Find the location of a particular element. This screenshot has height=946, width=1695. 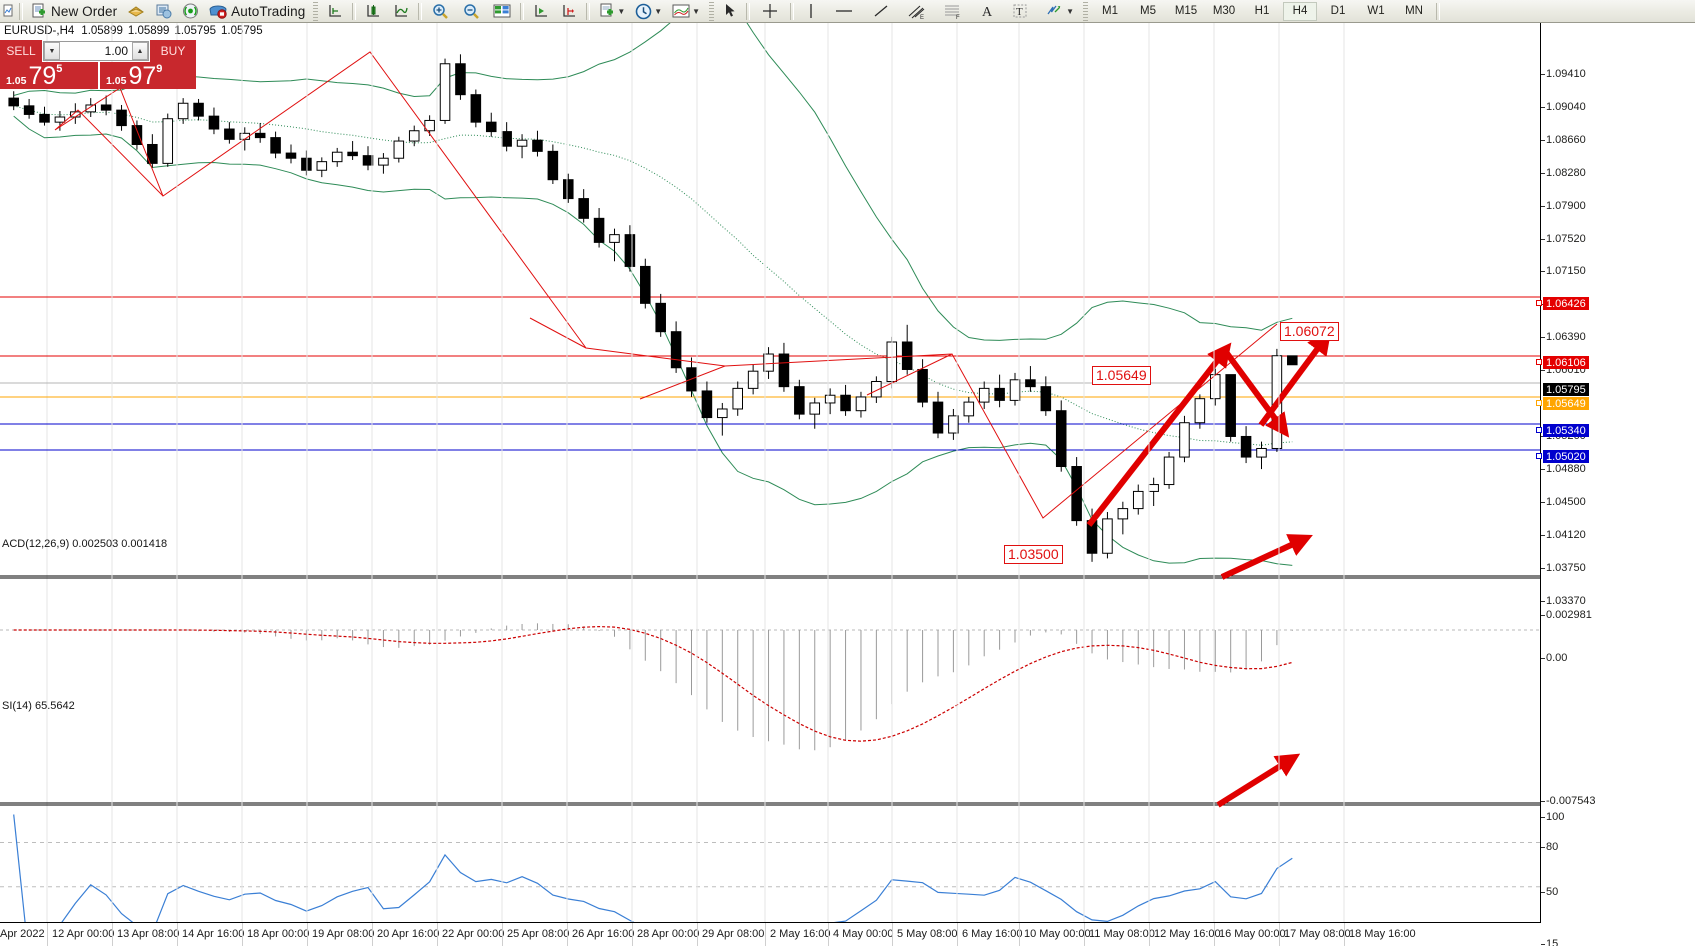

signals-icon is located at coordinates (190, 11).